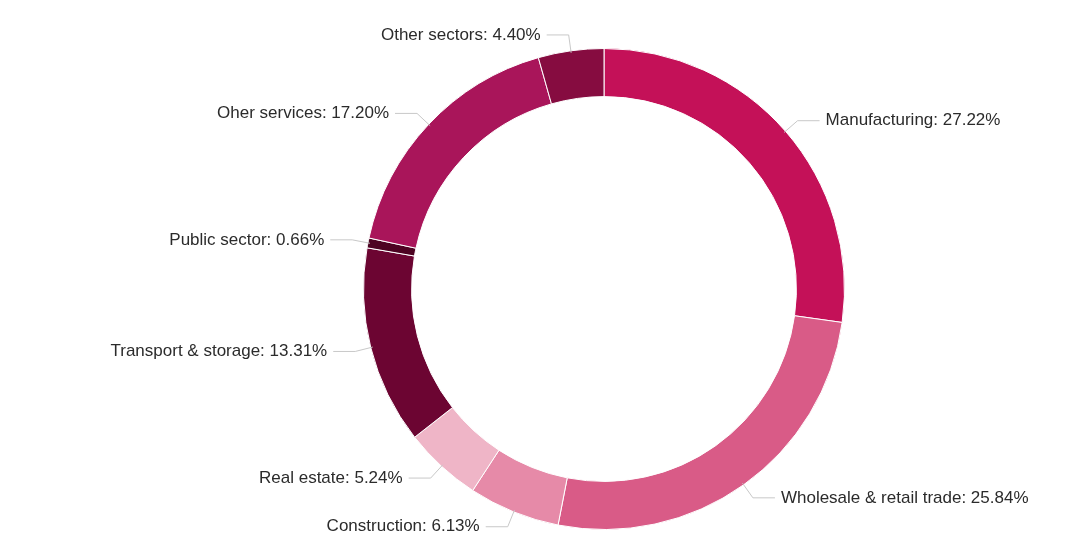 This screenshot has height=560, width=1088. What do you see at coordinates (219, 351) in the screenshot?
I see `slice-label: Transport & storage: 13.31%` at bounding box center [219, 351].